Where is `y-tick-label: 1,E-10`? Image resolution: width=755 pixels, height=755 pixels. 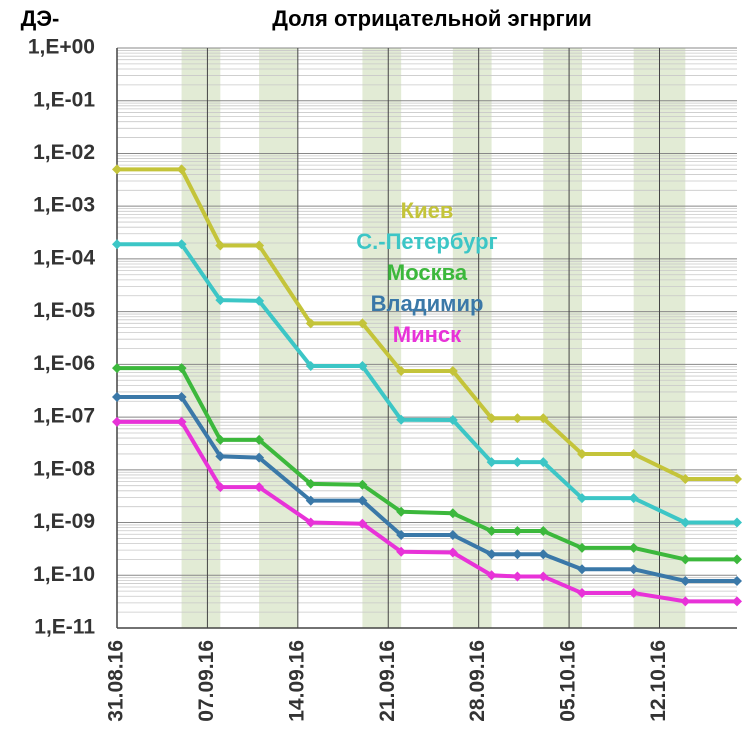
y-tick-label: 1,E-10 is located at coordinates (64, 574).